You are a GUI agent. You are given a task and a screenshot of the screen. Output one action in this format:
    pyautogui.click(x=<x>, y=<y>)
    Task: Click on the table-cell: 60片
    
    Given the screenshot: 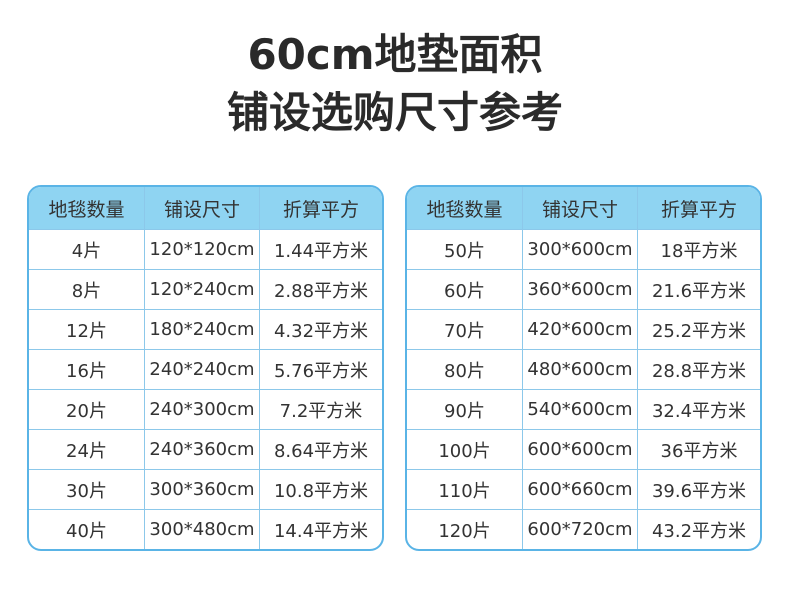 What is the action you would take?
    pyautogui.click(x=465, y=290)
    